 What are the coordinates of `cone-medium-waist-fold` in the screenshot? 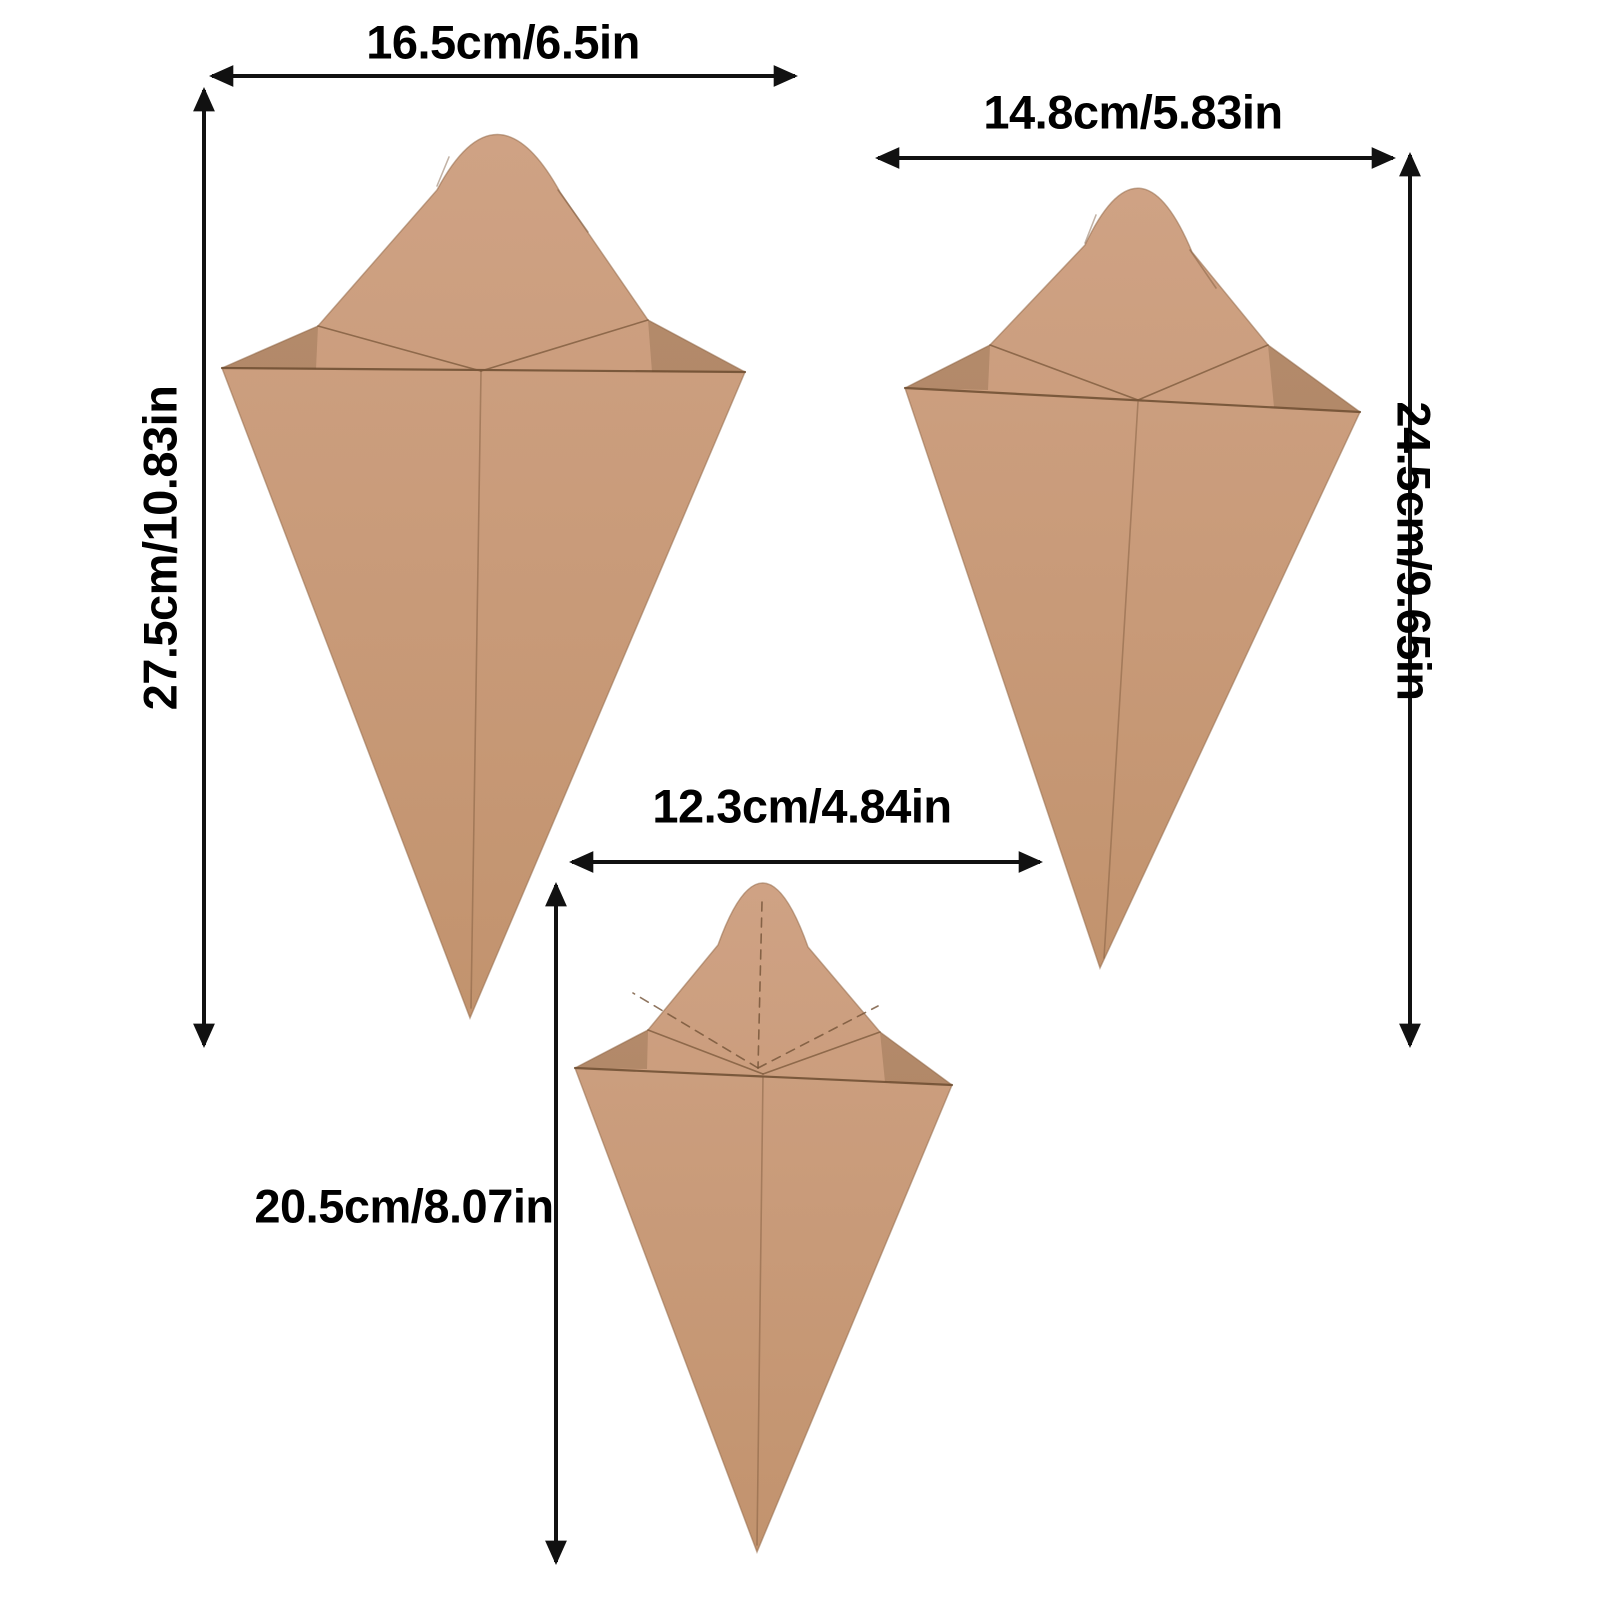 It's located at (1132, 400).